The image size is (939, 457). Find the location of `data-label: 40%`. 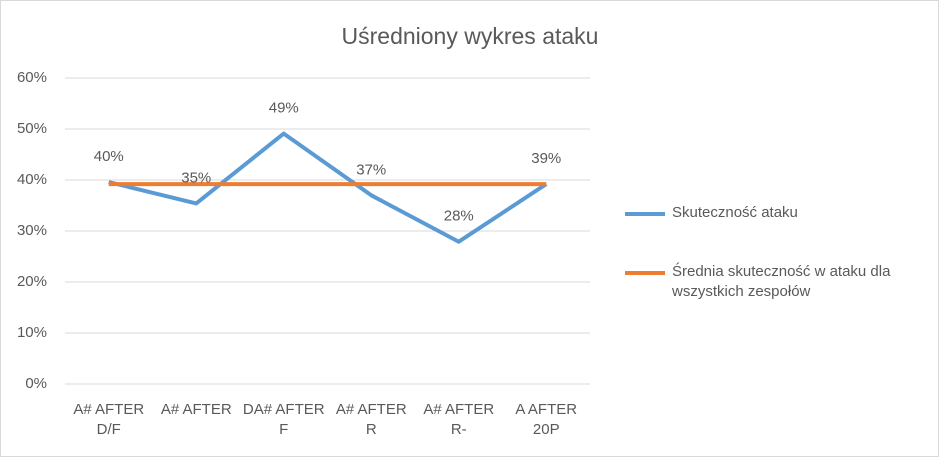

data-label: 40% is located at coordinates (109, 156).